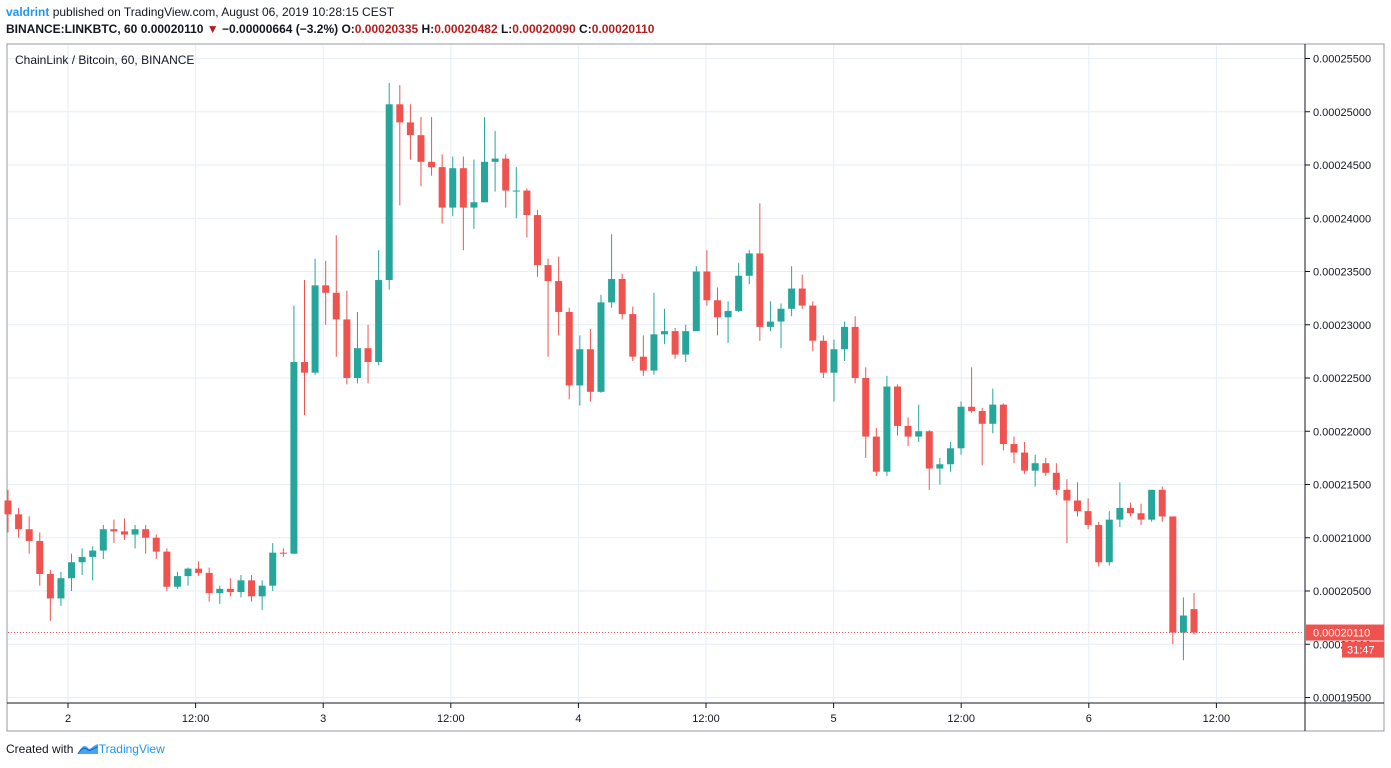 The height and width of the screenshot is (768, 1391). Describe the element at coordinates (647, 714) in the screenshot. I see `time-axis: 2 12:00 3 12:00 4 12:00 5 12:00 6 12:00` at that location.